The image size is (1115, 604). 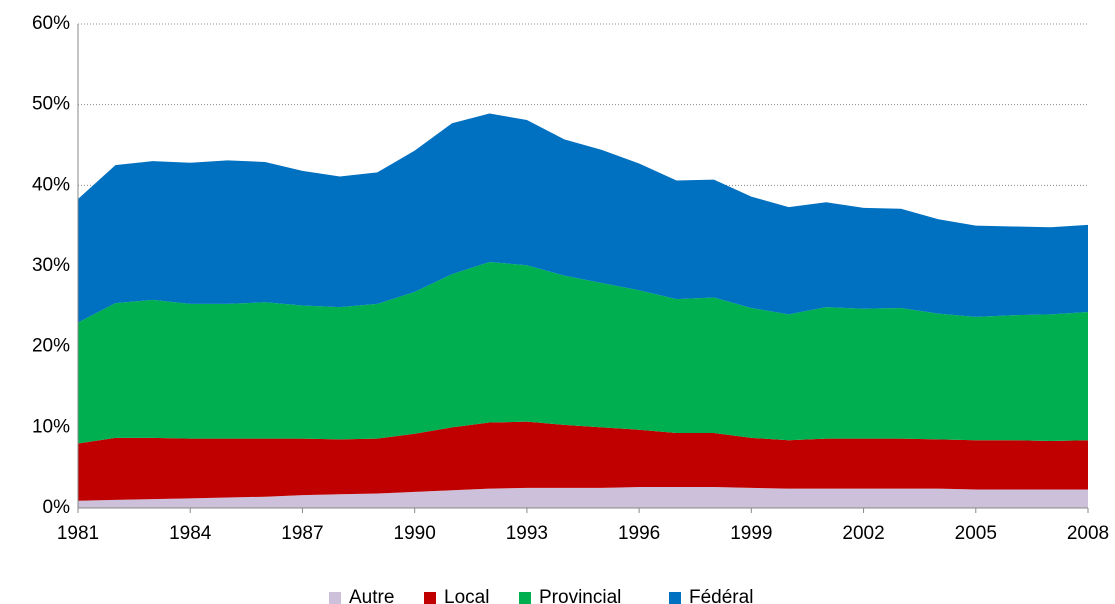 What do you see at coordinates (371, 595) in the screenshot?
I see `legend-label: Autre` at bounding box center [371, 595].